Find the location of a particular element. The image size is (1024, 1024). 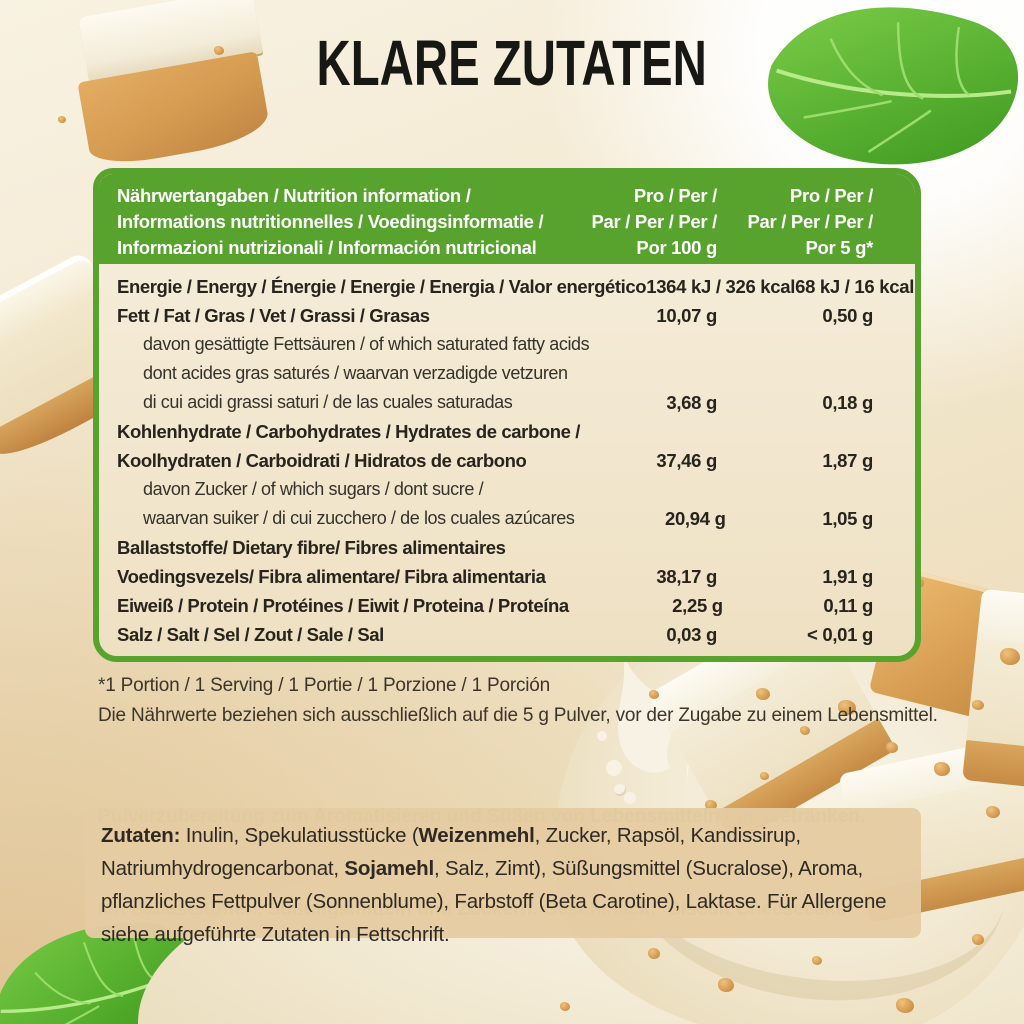

value-per-5g: 1,91 g is located at coordinates (847, 576).